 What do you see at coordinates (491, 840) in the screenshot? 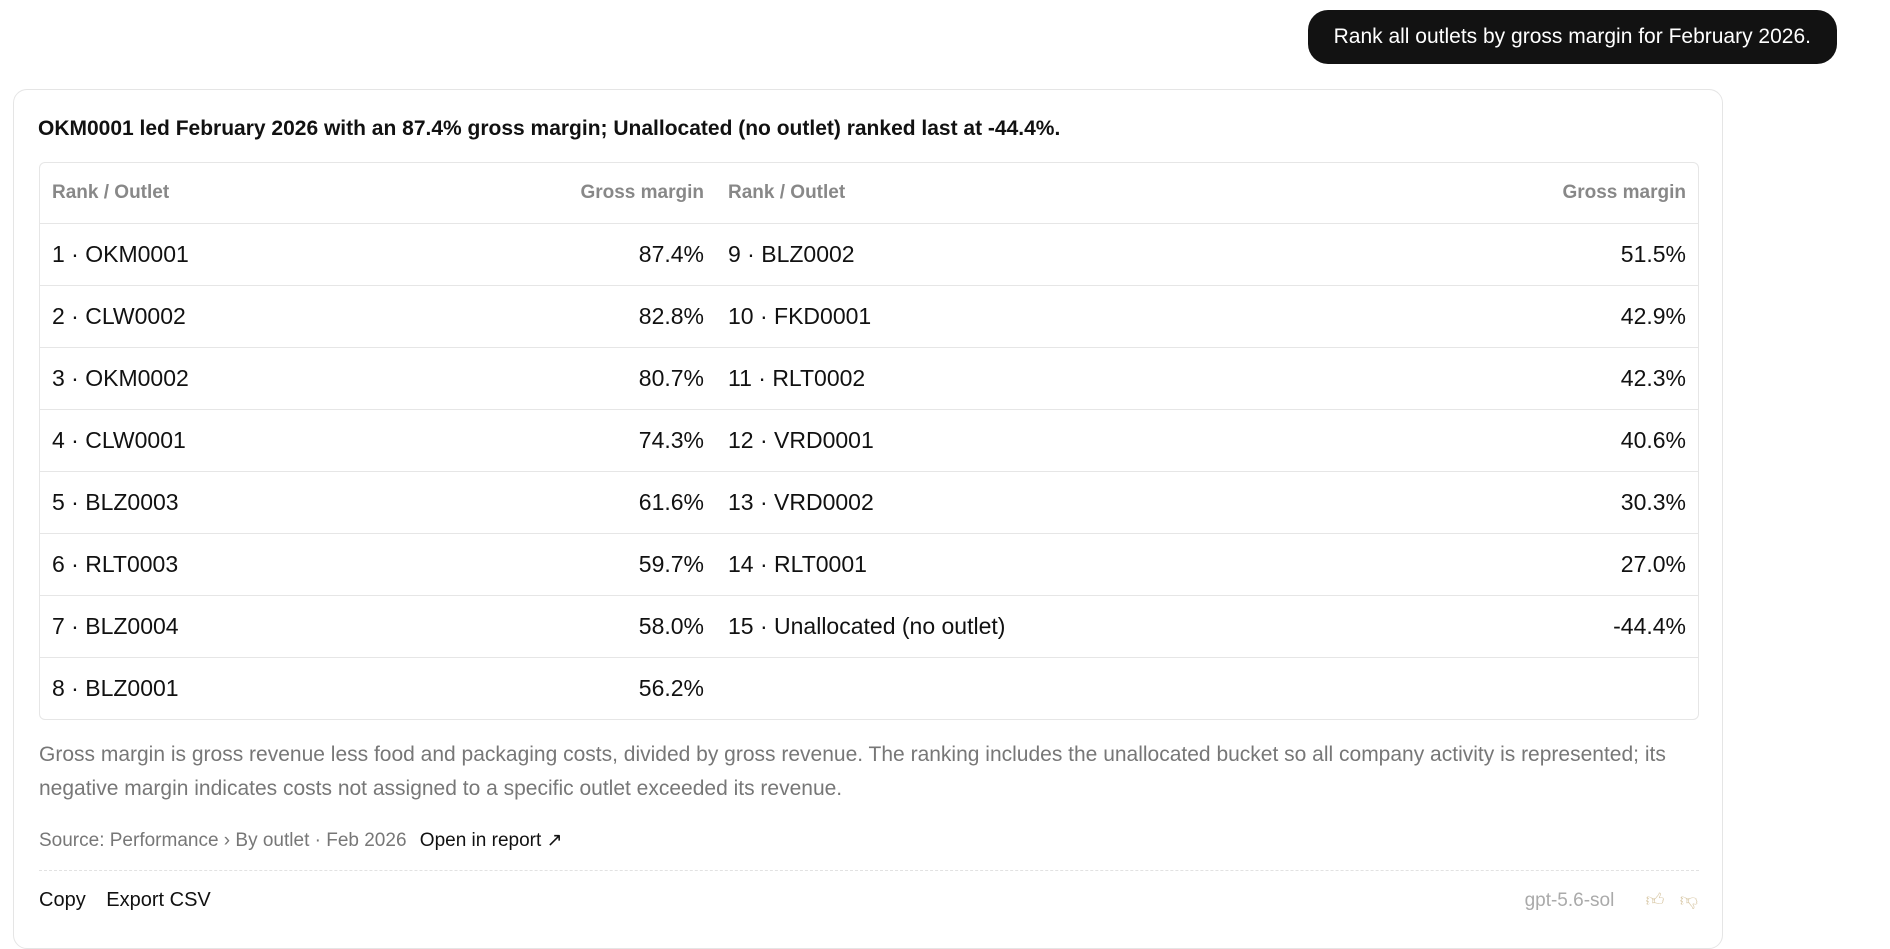
I see `open-in-report-link: Open in report ↗` at bounding box center [491, 840].